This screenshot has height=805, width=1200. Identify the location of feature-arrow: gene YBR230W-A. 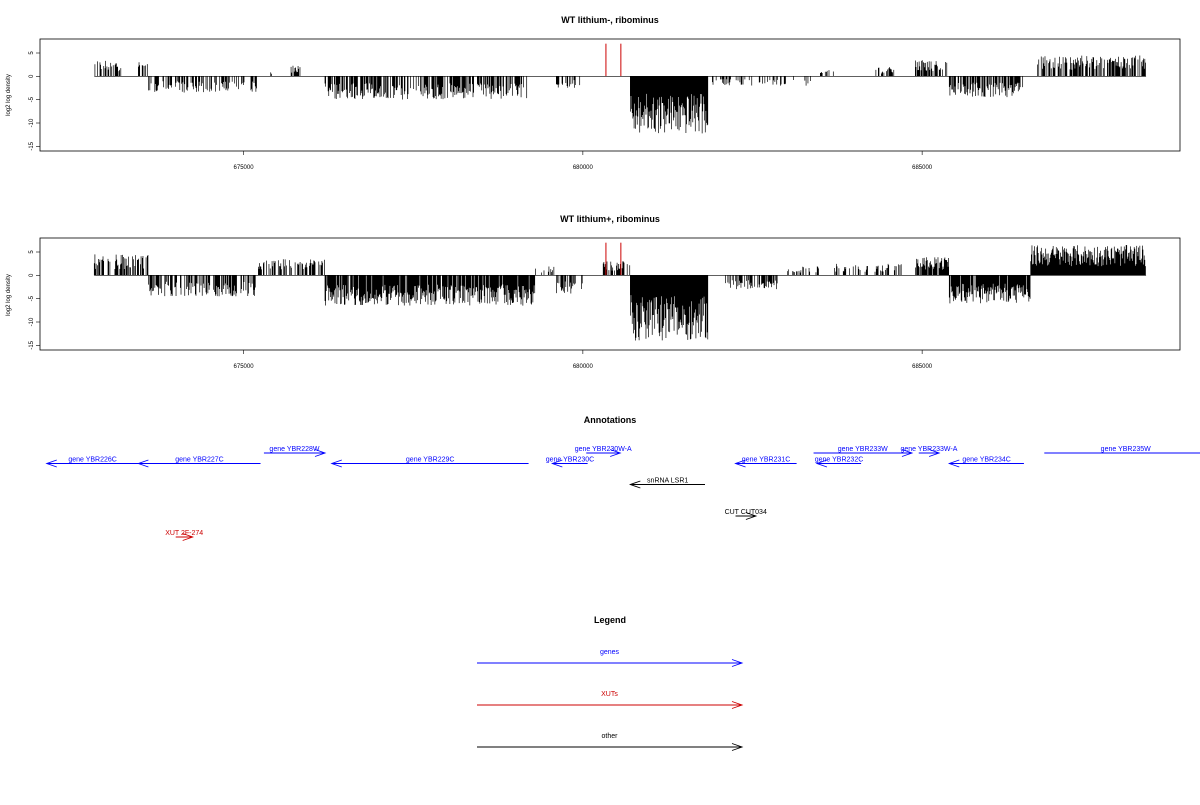
(603, 451).